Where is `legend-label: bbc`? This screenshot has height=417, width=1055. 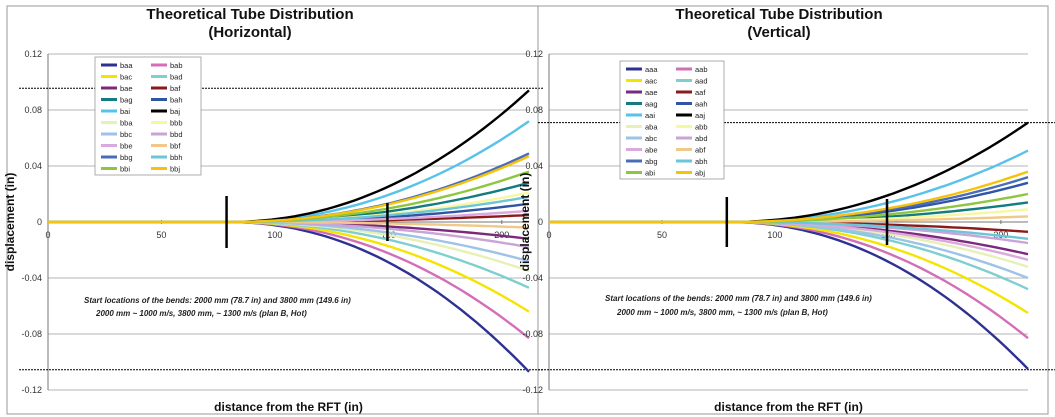
legend-label: bbc is located at coordinates (126, 134).